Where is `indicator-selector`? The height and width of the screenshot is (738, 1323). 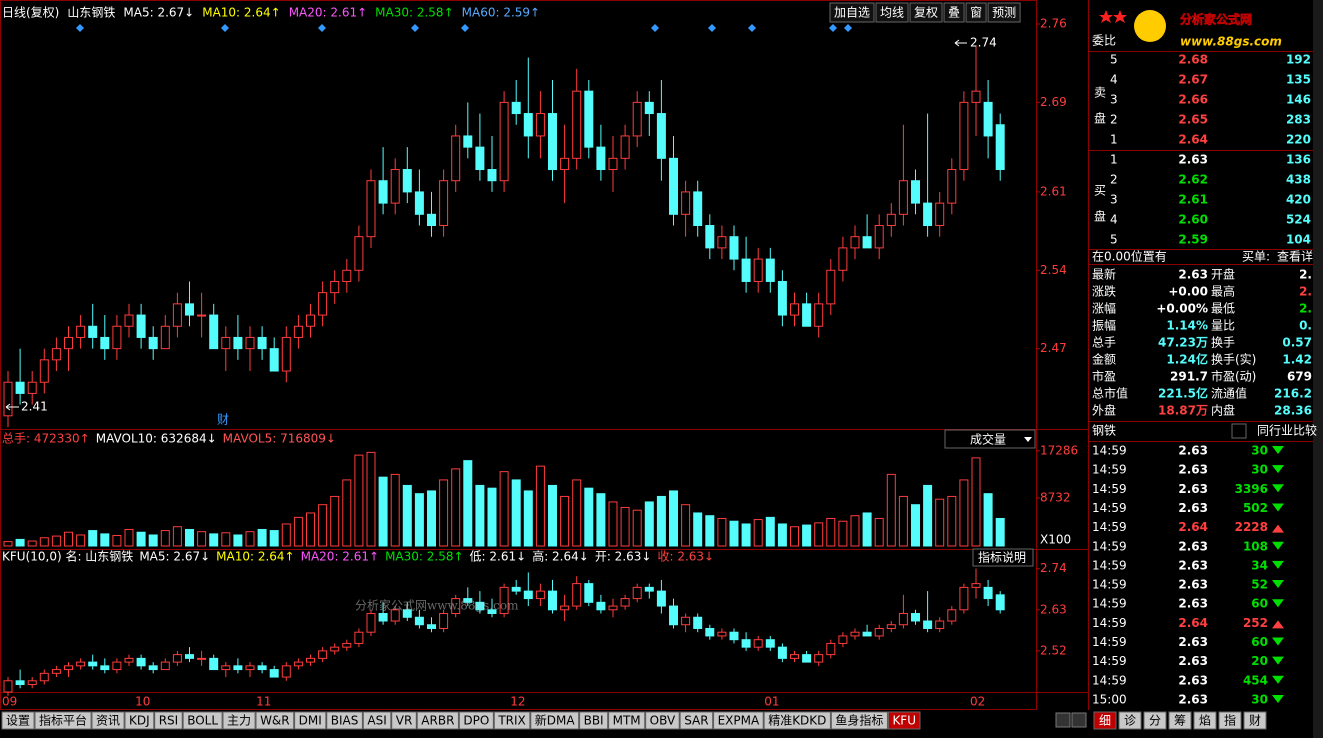
indicator-selector is located at coordinates (990, 439).